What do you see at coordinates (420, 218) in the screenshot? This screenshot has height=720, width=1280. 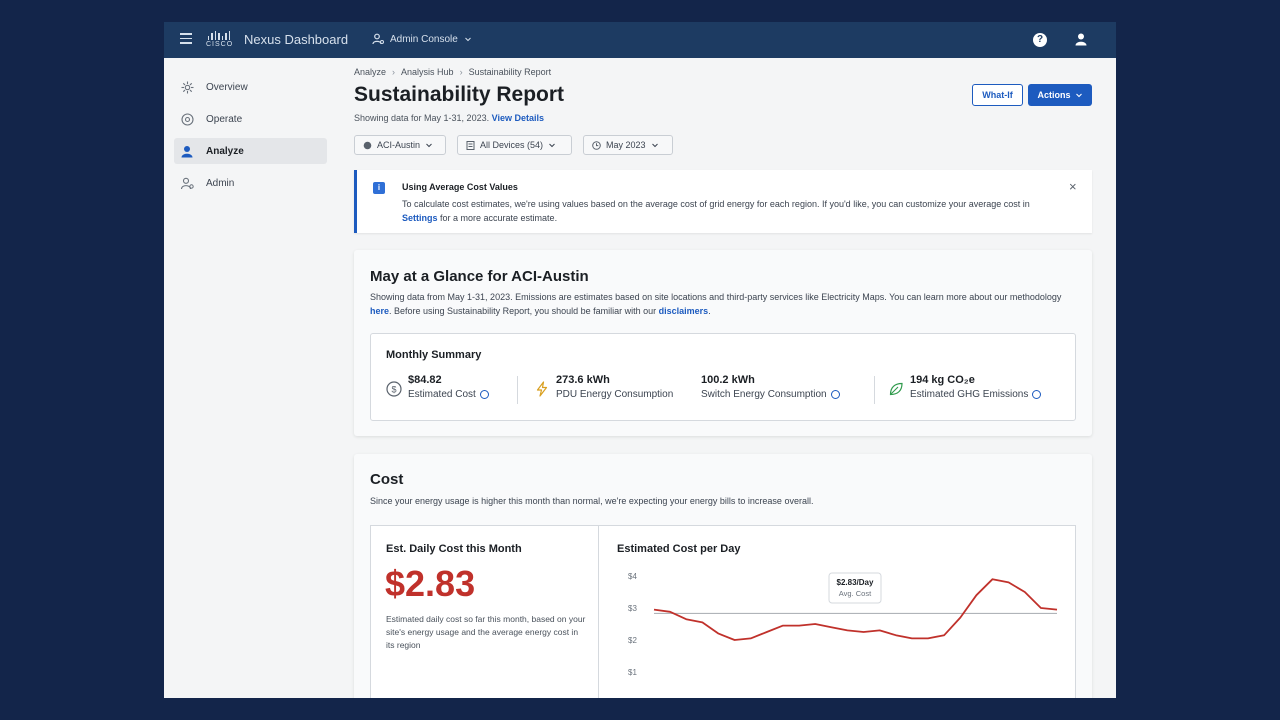 I see `settings-link: Settings` at bounding box center [420, 218].